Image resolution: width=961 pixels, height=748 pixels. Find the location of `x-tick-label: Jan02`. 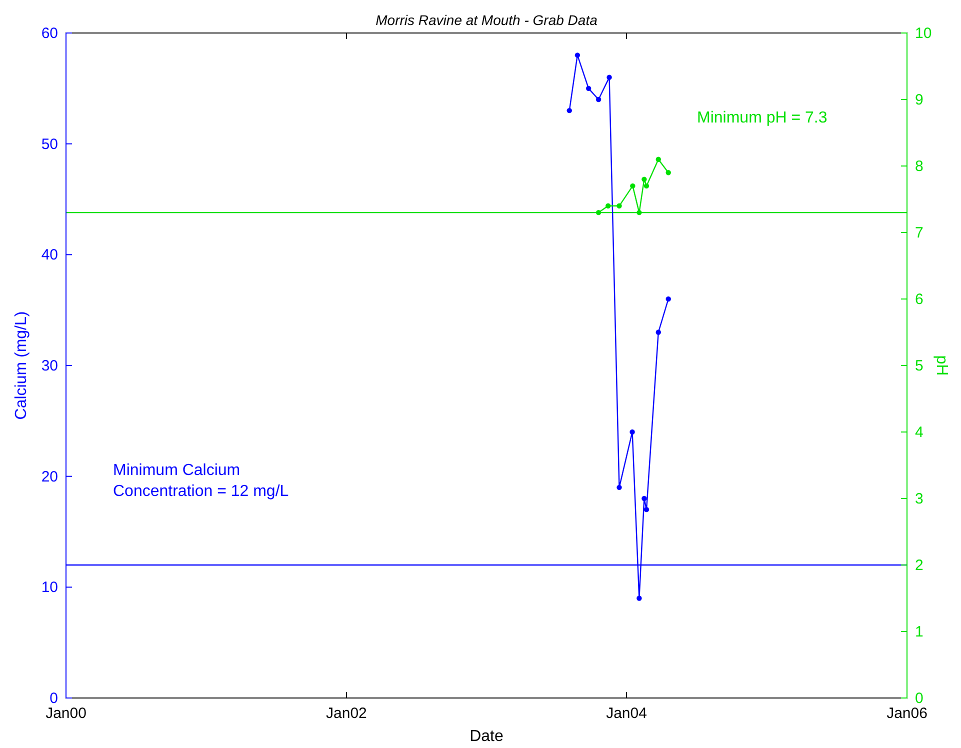

x-tick-label: Jan02 is located at coordinates (346, 713).